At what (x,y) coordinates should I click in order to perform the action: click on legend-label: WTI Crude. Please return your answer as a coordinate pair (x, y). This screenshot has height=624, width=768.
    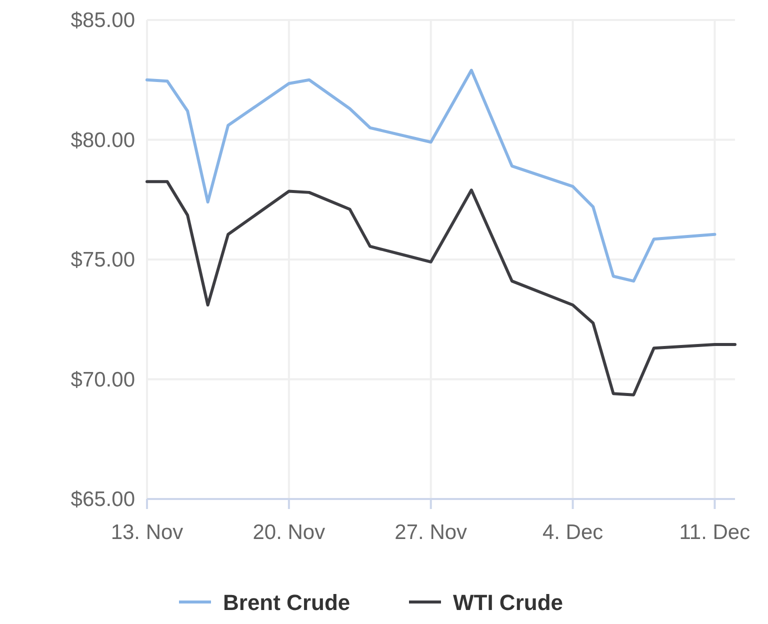
    Looking at the image, I should click on (508, 602).